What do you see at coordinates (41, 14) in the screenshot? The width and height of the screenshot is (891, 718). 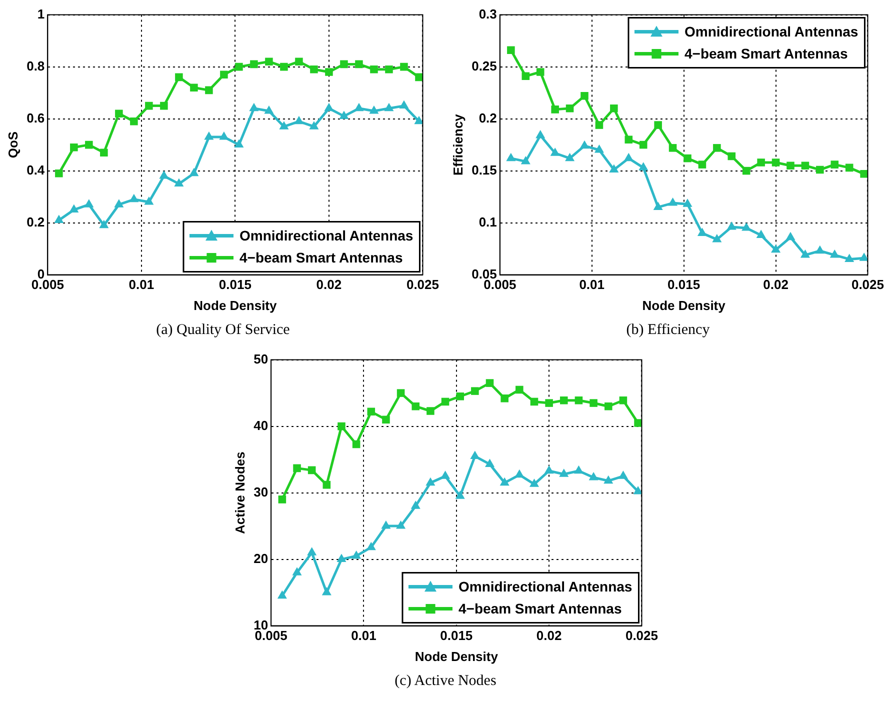 I see `y-tick-label: 1` at bounding box center [41, 14].